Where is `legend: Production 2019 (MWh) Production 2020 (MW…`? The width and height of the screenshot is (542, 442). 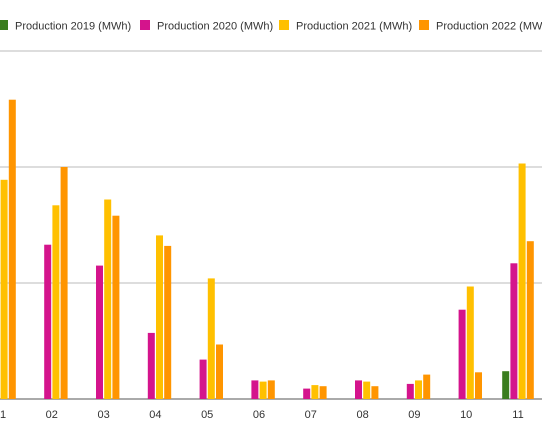
legend: Production 2019 (MWh) Production 2020 (MW… is located at coordinates (271, 26).